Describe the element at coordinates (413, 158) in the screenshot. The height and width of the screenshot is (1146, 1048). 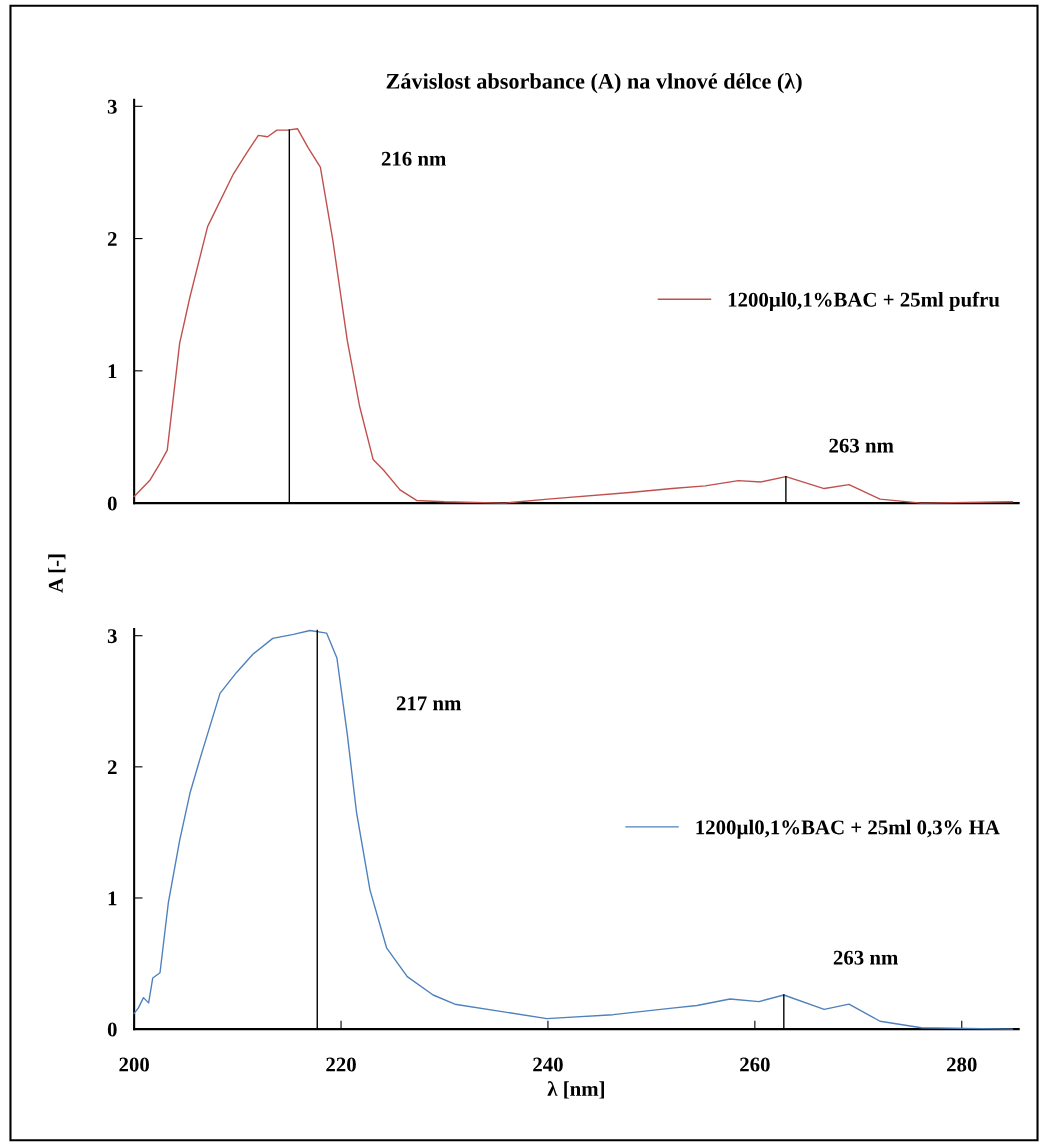
I see `annotation: 216 nm` at that location.